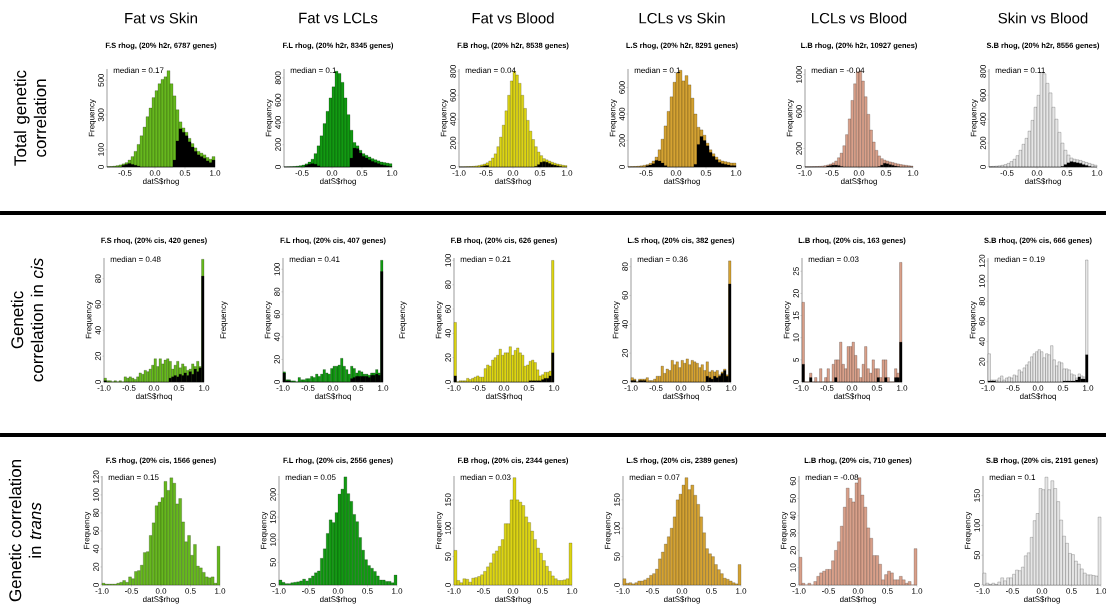 This screenshot has width=1106, height=615. What do you see at coordinates (30, 118) in the screenshot?
I see `text: Total genetic correlation` at bounding box center [30, 118].